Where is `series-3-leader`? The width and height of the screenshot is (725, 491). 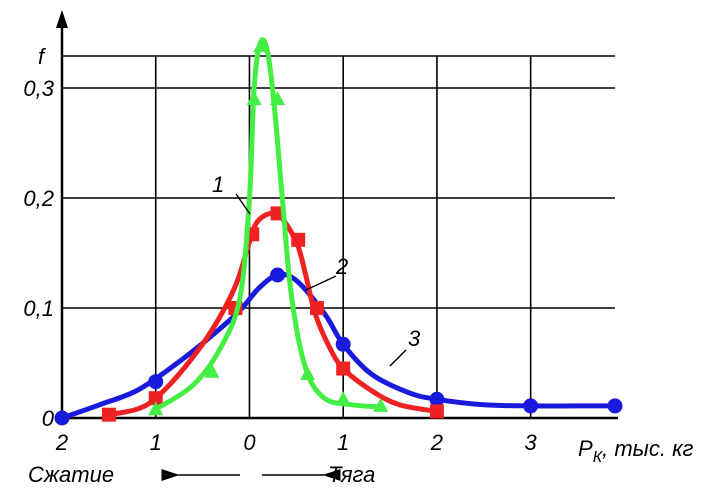
series-3-leader is located at coordinates (398, 358).